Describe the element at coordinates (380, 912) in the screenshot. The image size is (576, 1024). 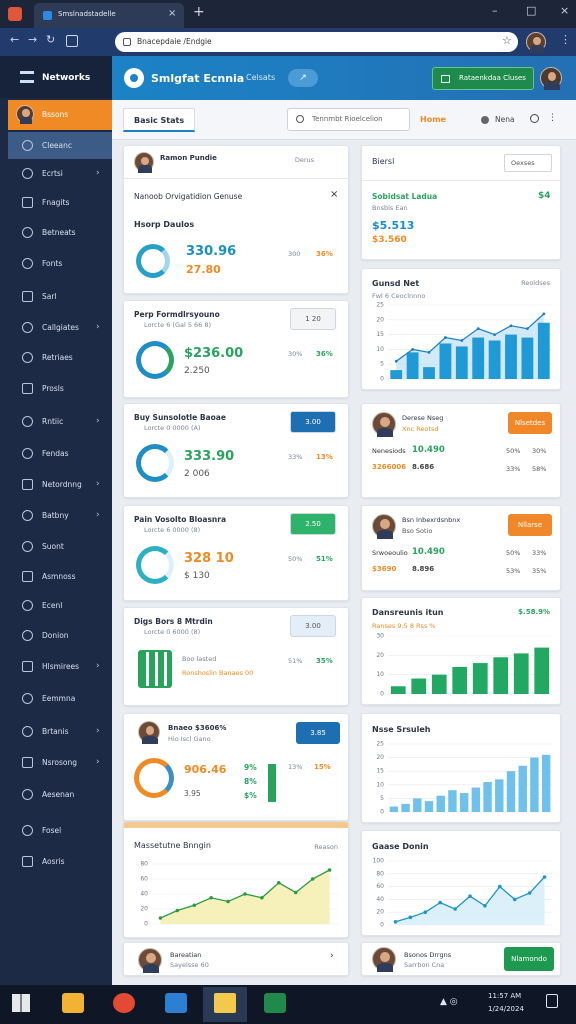
I see `y-tick-label: 20` at that location.